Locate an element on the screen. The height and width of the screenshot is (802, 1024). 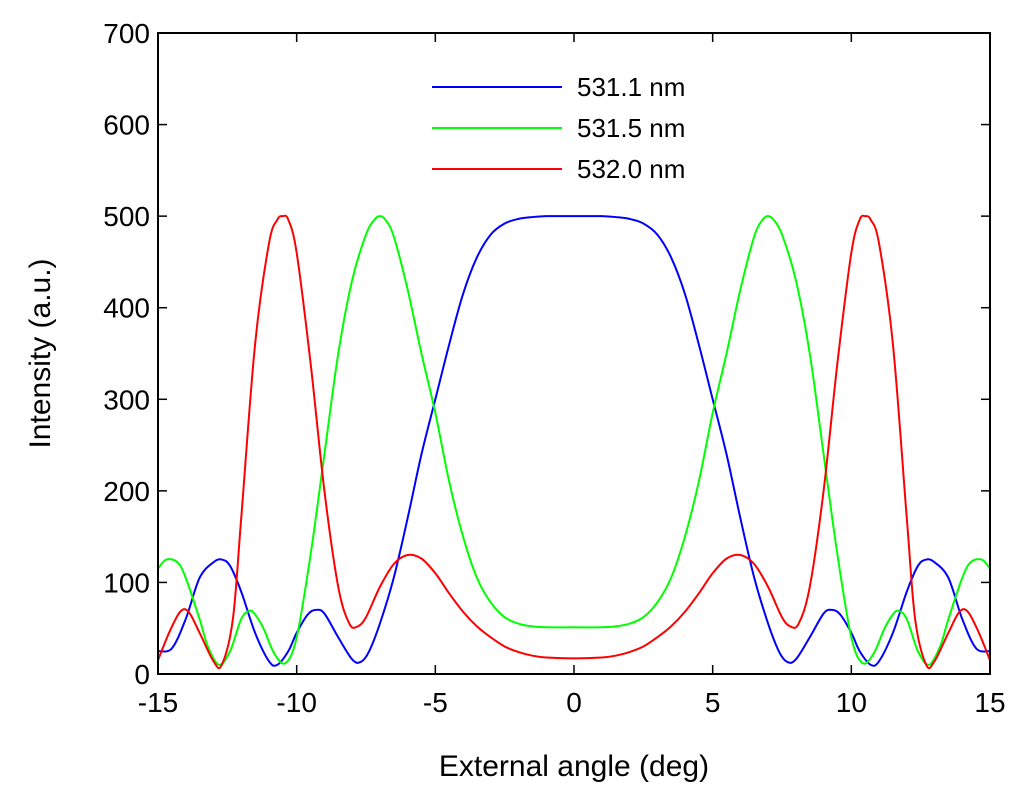
y-tick-label: 200 is located at coordinates (126, 491).